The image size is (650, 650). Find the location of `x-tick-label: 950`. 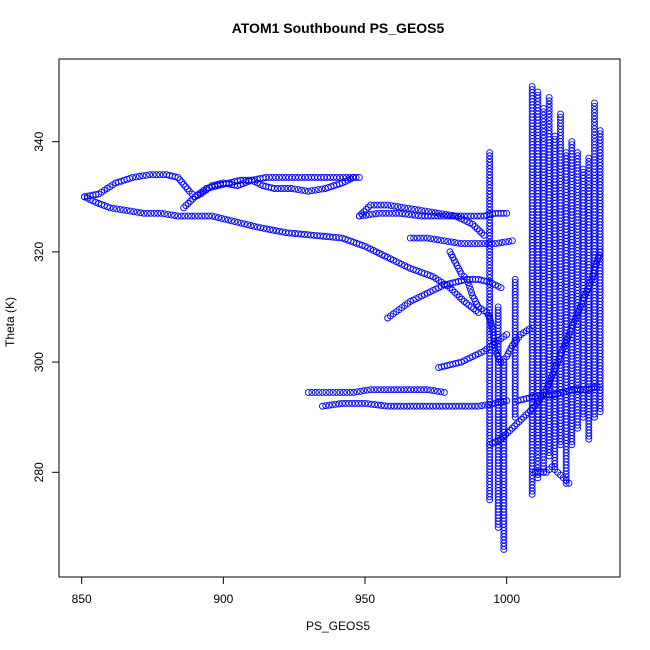

x-tick-label: 950 is located at coordinates (365, 599).